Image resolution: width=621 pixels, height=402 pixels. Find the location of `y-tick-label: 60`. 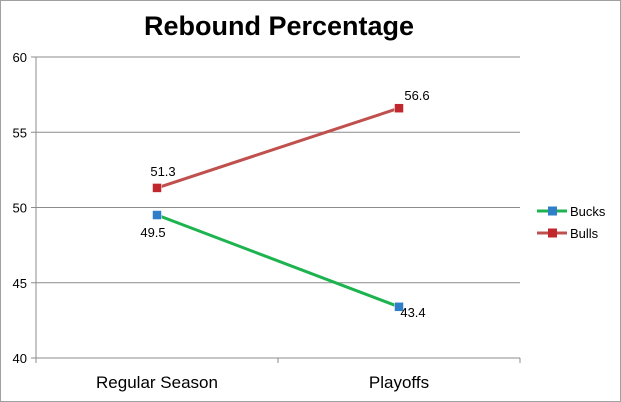

y-tick-label: 60 is located at coordinates (20, 57).